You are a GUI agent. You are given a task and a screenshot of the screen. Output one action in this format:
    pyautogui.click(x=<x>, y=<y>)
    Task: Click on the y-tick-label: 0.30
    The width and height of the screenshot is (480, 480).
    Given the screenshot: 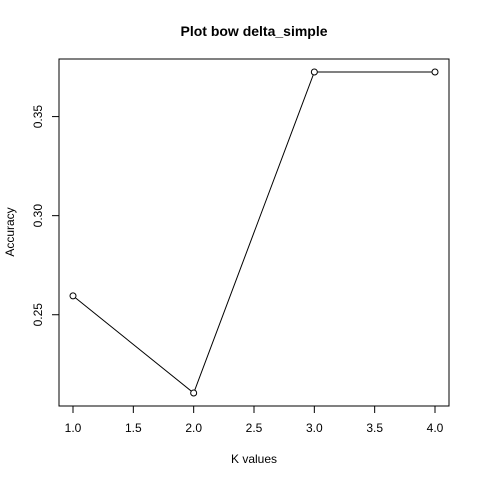 What is the action you would take?
    pyautogui.click(x=38, y=216)
    